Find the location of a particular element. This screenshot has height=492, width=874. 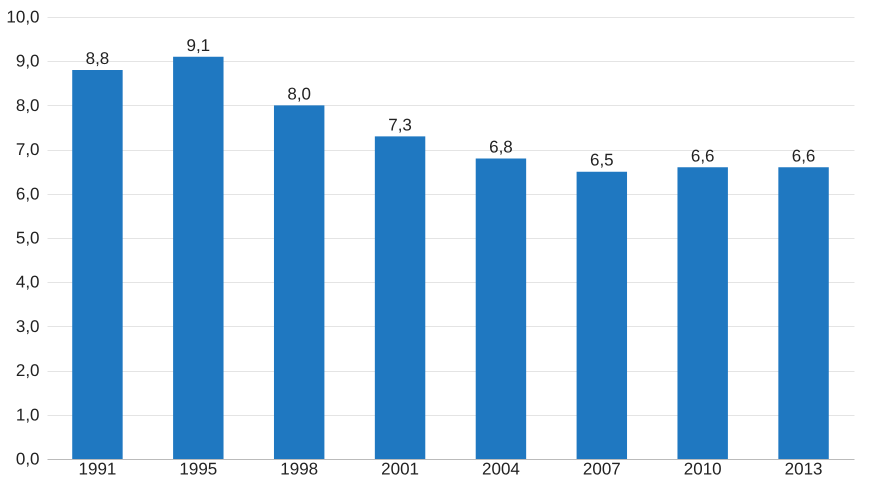

x-tick-label: 1991 is located at coordinates (97, 469).